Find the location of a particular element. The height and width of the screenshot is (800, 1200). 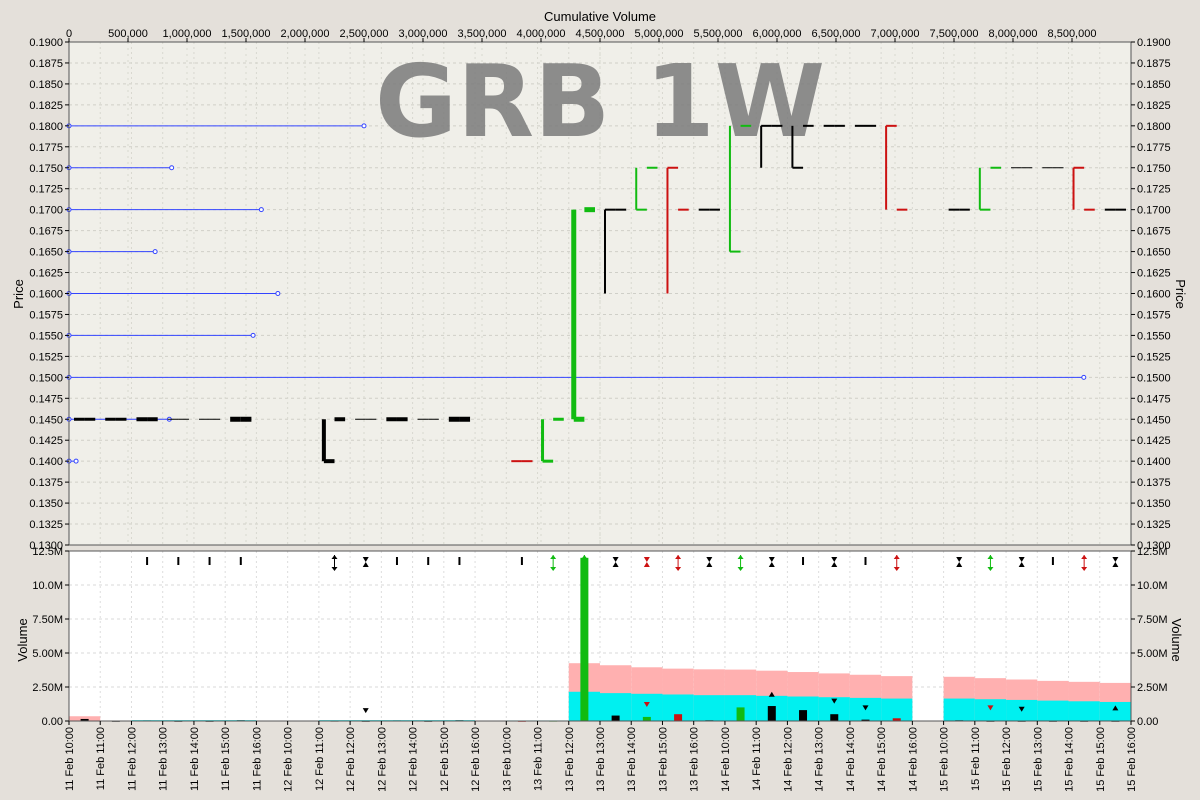

time-tick-label: 15 Feb 11:00 is located at coordinates (976, 759).